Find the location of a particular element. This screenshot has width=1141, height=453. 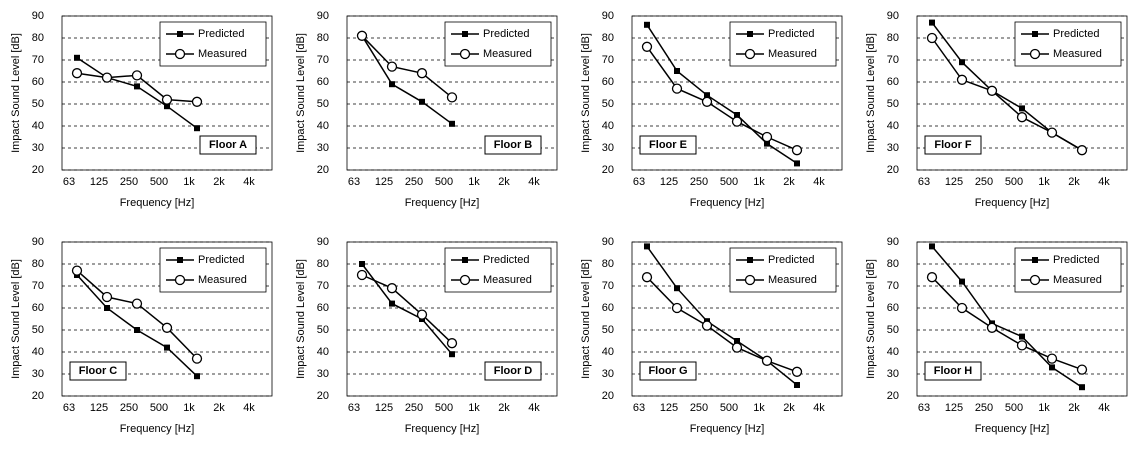

annotation: Floor H is located at coordinates (953, 371).